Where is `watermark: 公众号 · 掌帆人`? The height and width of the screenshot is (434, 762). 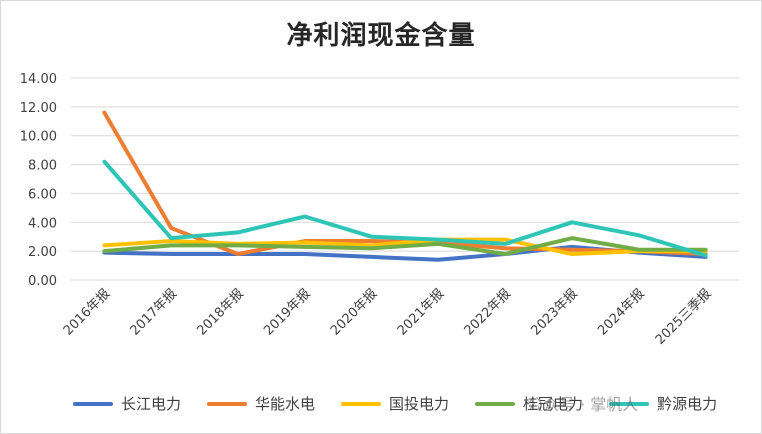
watermark: 公众号 · 掌帆人 is located at coordinates (583, 404).